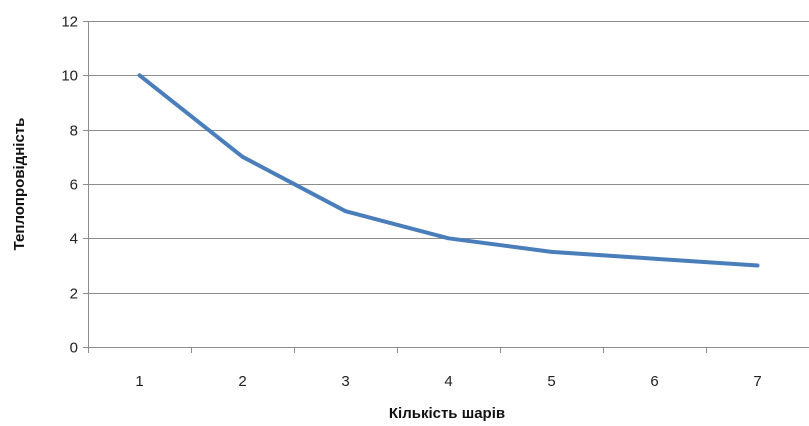 The height and width of the screenshot is (426, 809). What do you see at coordinates (19, 184) in the screenshot?
I see `y-axis-title: Теплопровідність` at bounding box center [19, 184].